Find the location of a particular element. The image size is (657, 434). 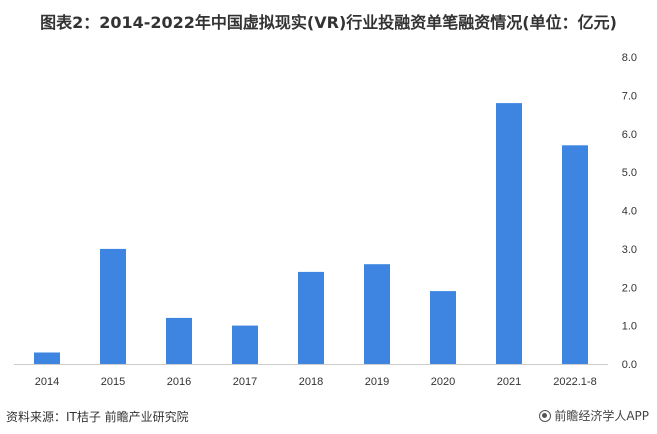

y-tick-label: 0.0 is located at coordinates (629, 365).